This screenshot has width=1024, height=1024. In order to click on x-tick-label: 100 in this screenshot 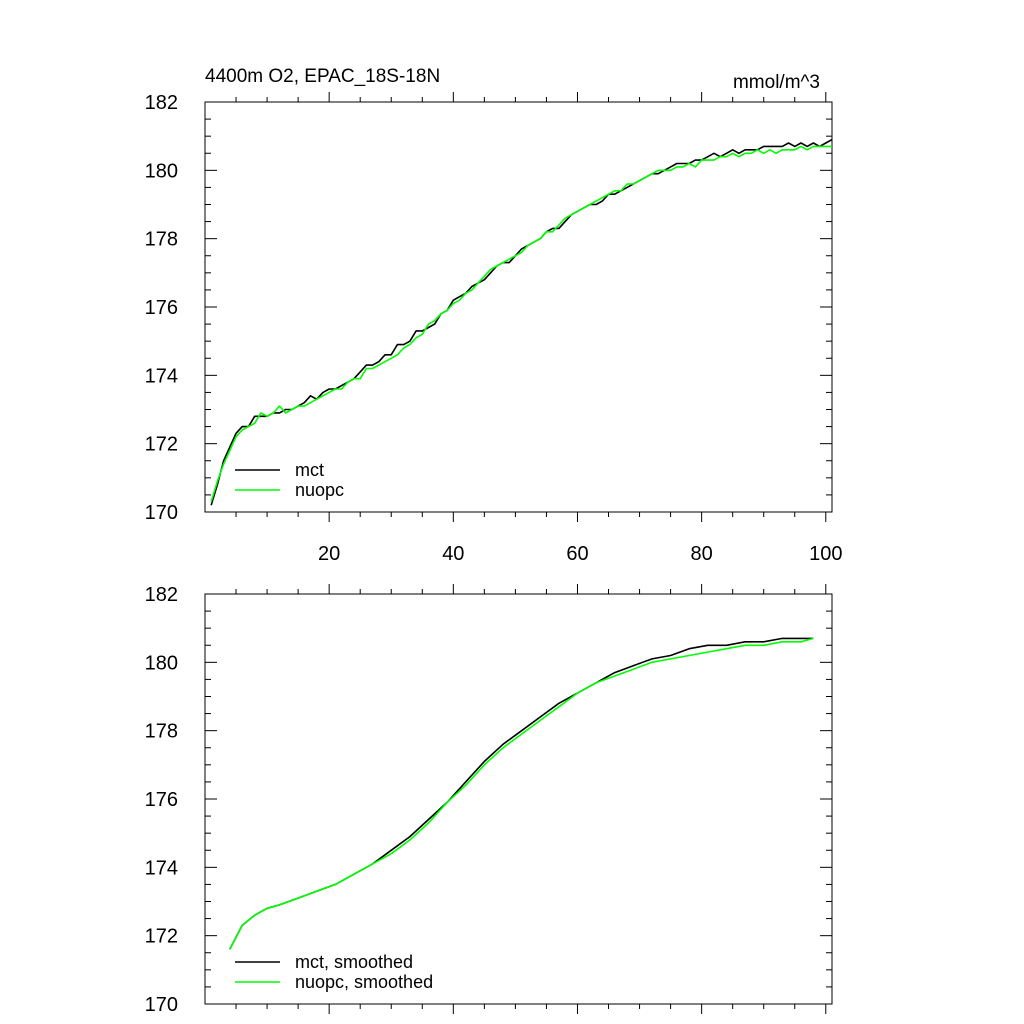, I will do `click(825, 554)`.